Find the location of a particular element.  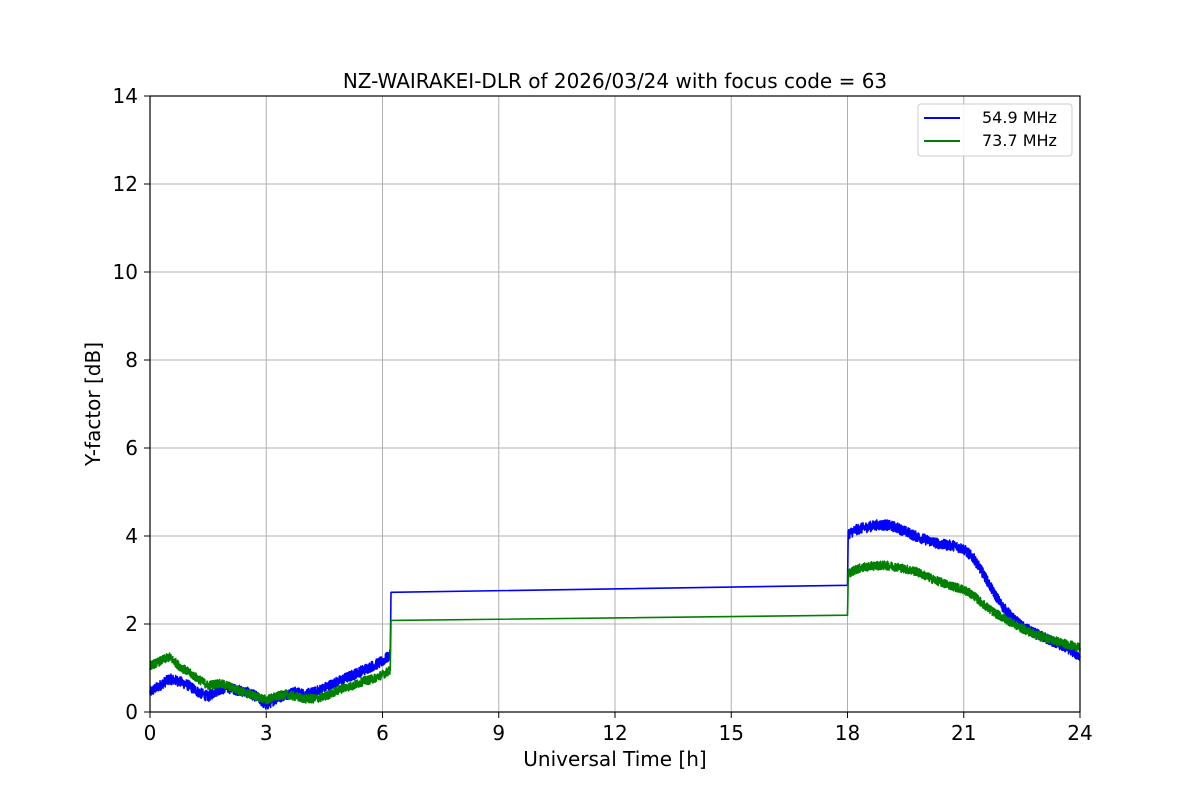

y-axis-label: Y-factor [dB] is located at coordinates (93, 404).